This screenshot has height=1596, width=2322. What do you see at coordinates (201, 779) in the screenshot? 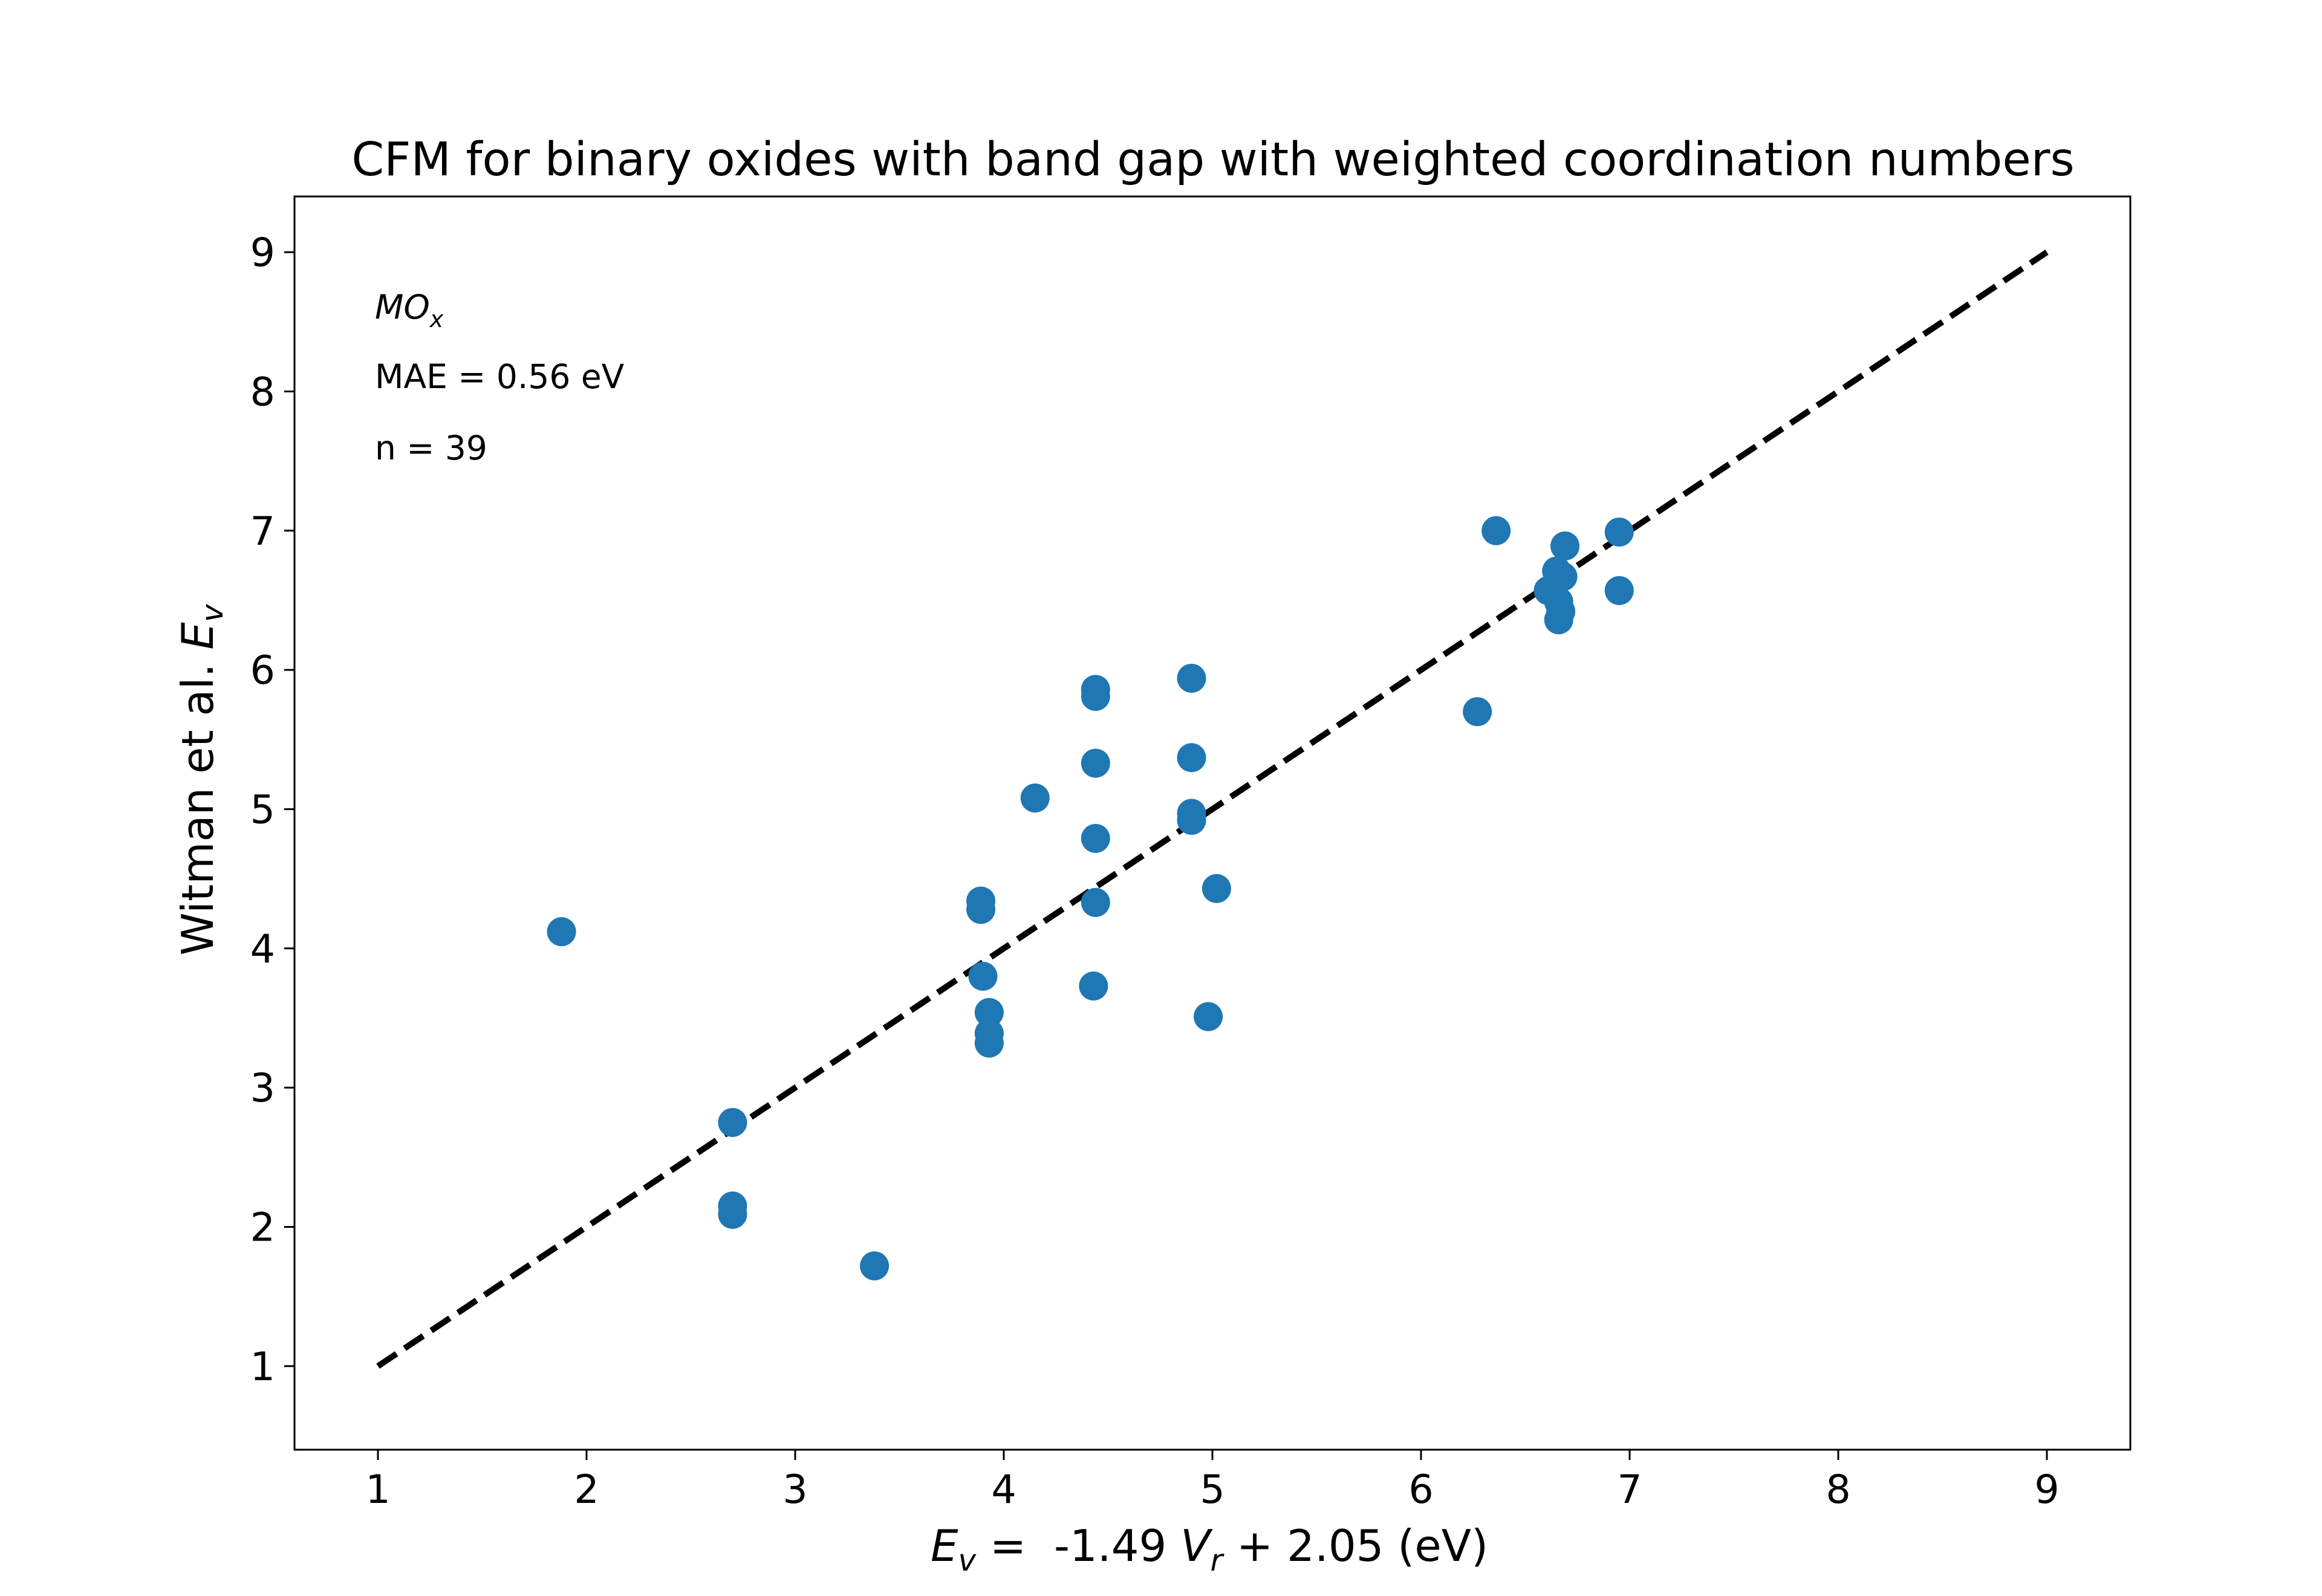
I see `y-axis-label: Witman et al. Ev` at bounding box center [201, 779].